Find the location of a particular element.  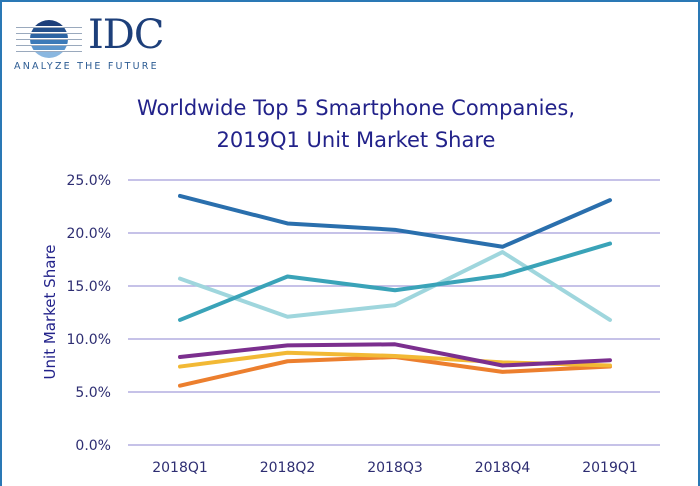

y-axis-label: Unit Market Share is located at coordinates (50, 312).